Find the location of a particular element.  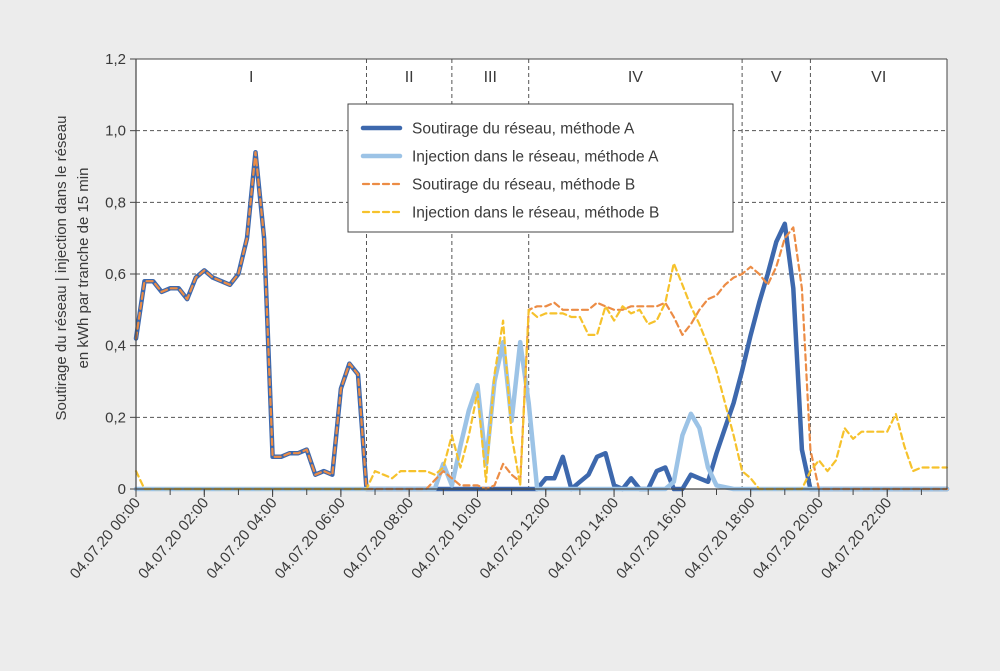

legend-box is located at coordinates (540, 168).